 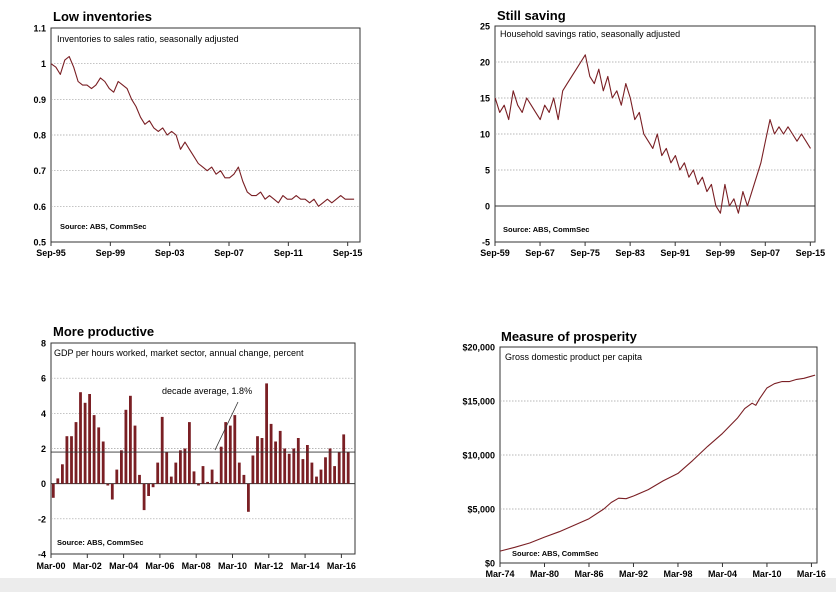 I want to click on x-tick-label: Mar-86, so click(x=588, y=574).